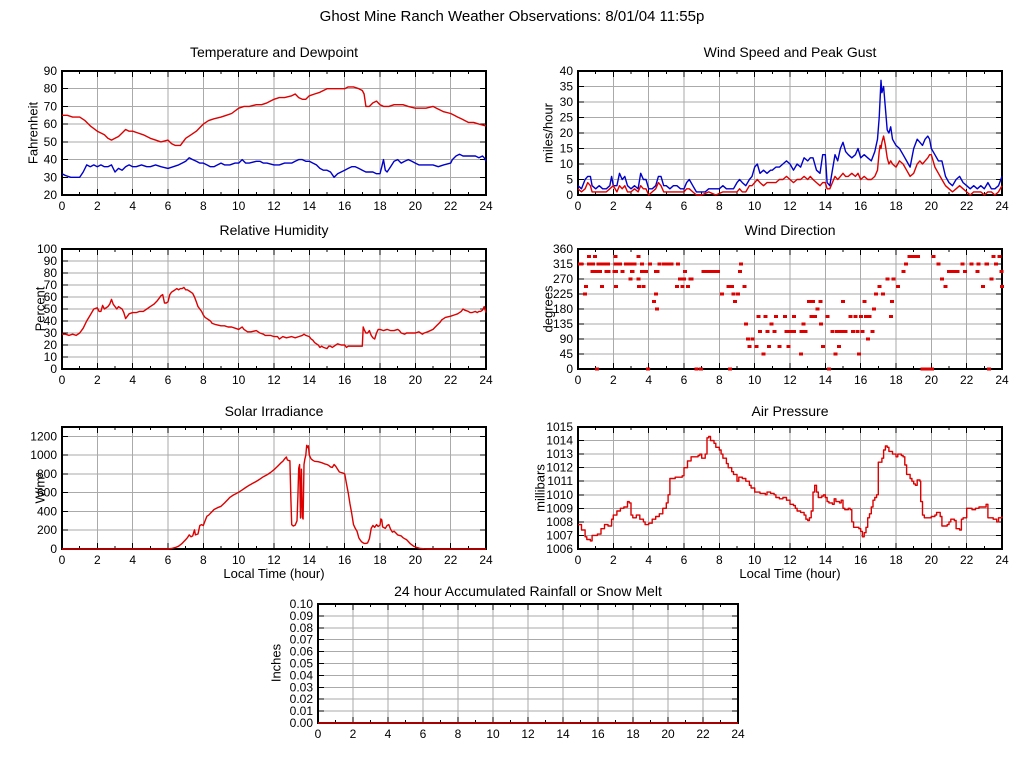 This screenshot has height=768, width=1024. I want to click on svg-text: 315, so click(563, 264).